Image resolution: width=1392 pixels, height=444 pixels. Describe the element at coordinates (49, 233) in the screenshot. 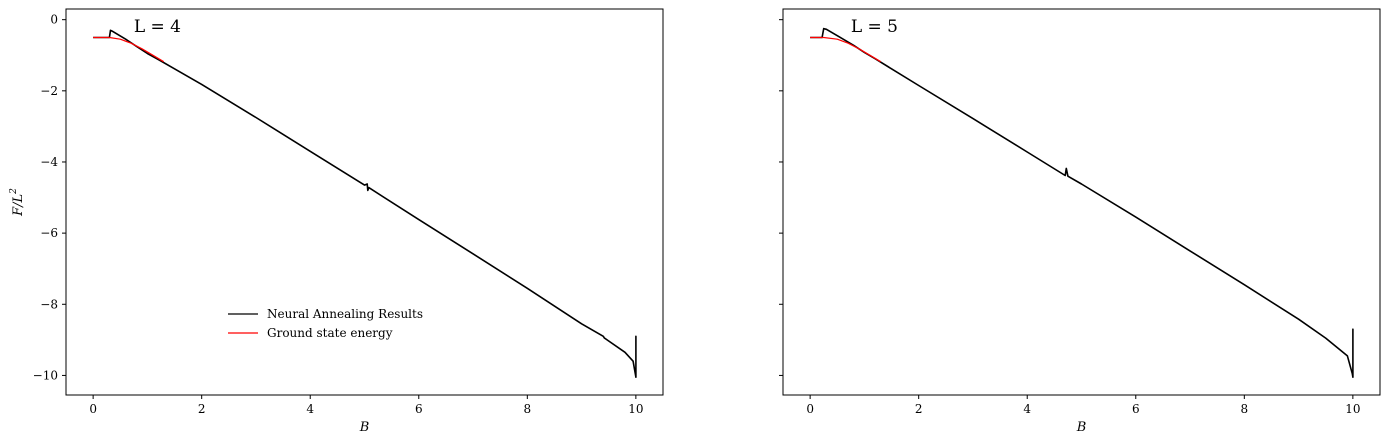

I see `y-tick-label: −6` at that location.